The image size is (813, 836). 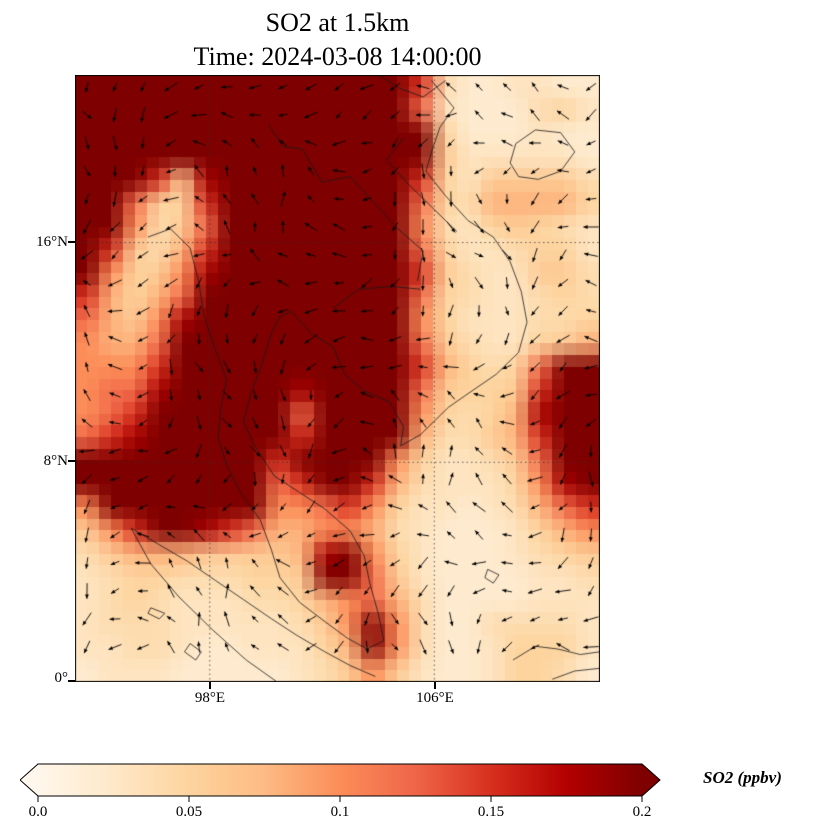 I want to click on colorbar, so click(x=340, y=782).